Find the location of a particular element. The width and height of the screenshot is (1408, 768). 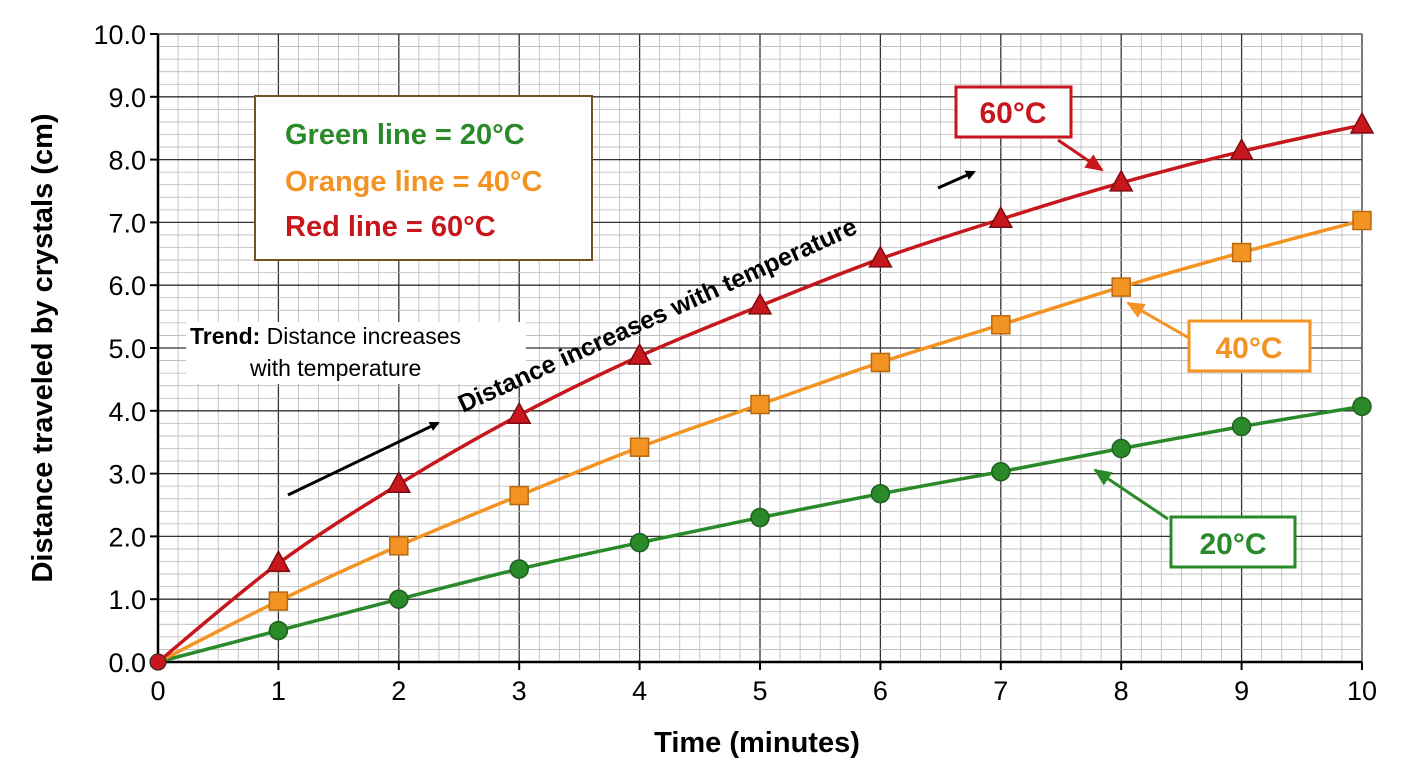

x-tick-label: 2 is located at coordinates (398, 691).